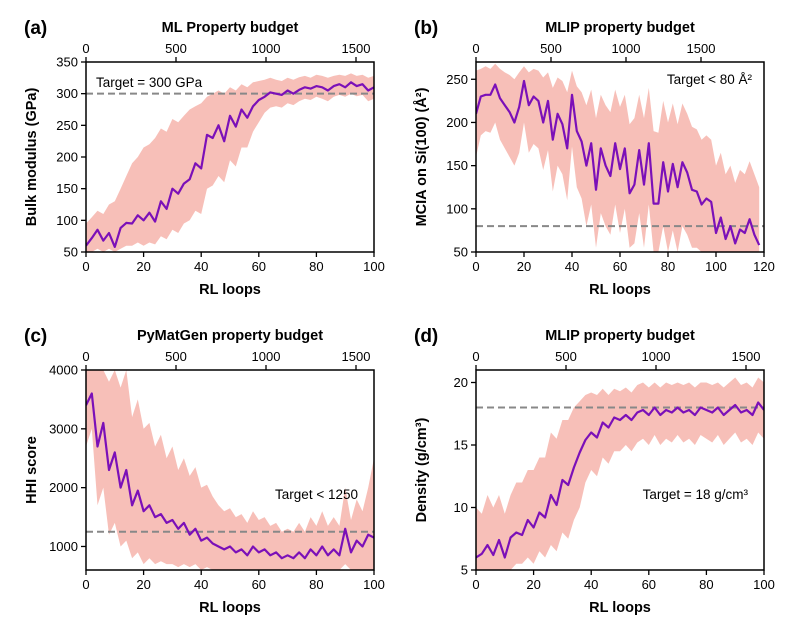  Describe the element at coordinates (67, 62) in the screenshot. I see `y-tick-label: 350` at that location.